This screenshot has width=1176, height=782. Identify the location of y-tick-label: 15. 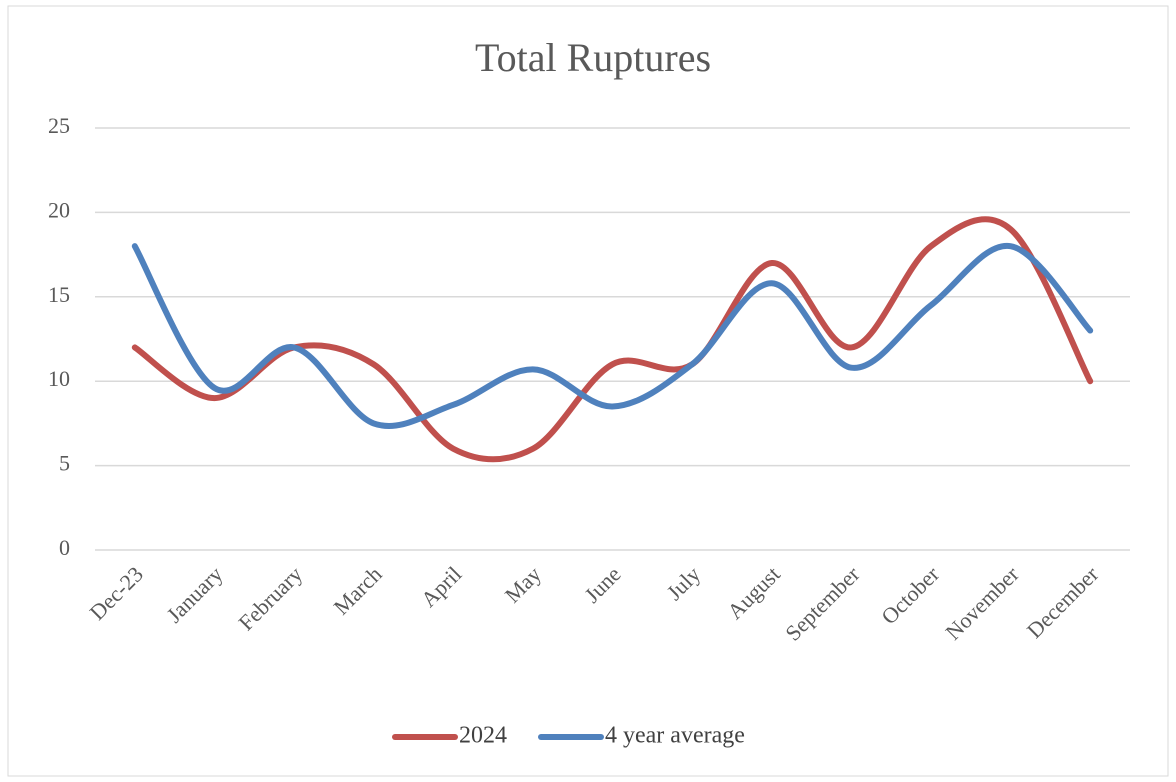
(59, 294).